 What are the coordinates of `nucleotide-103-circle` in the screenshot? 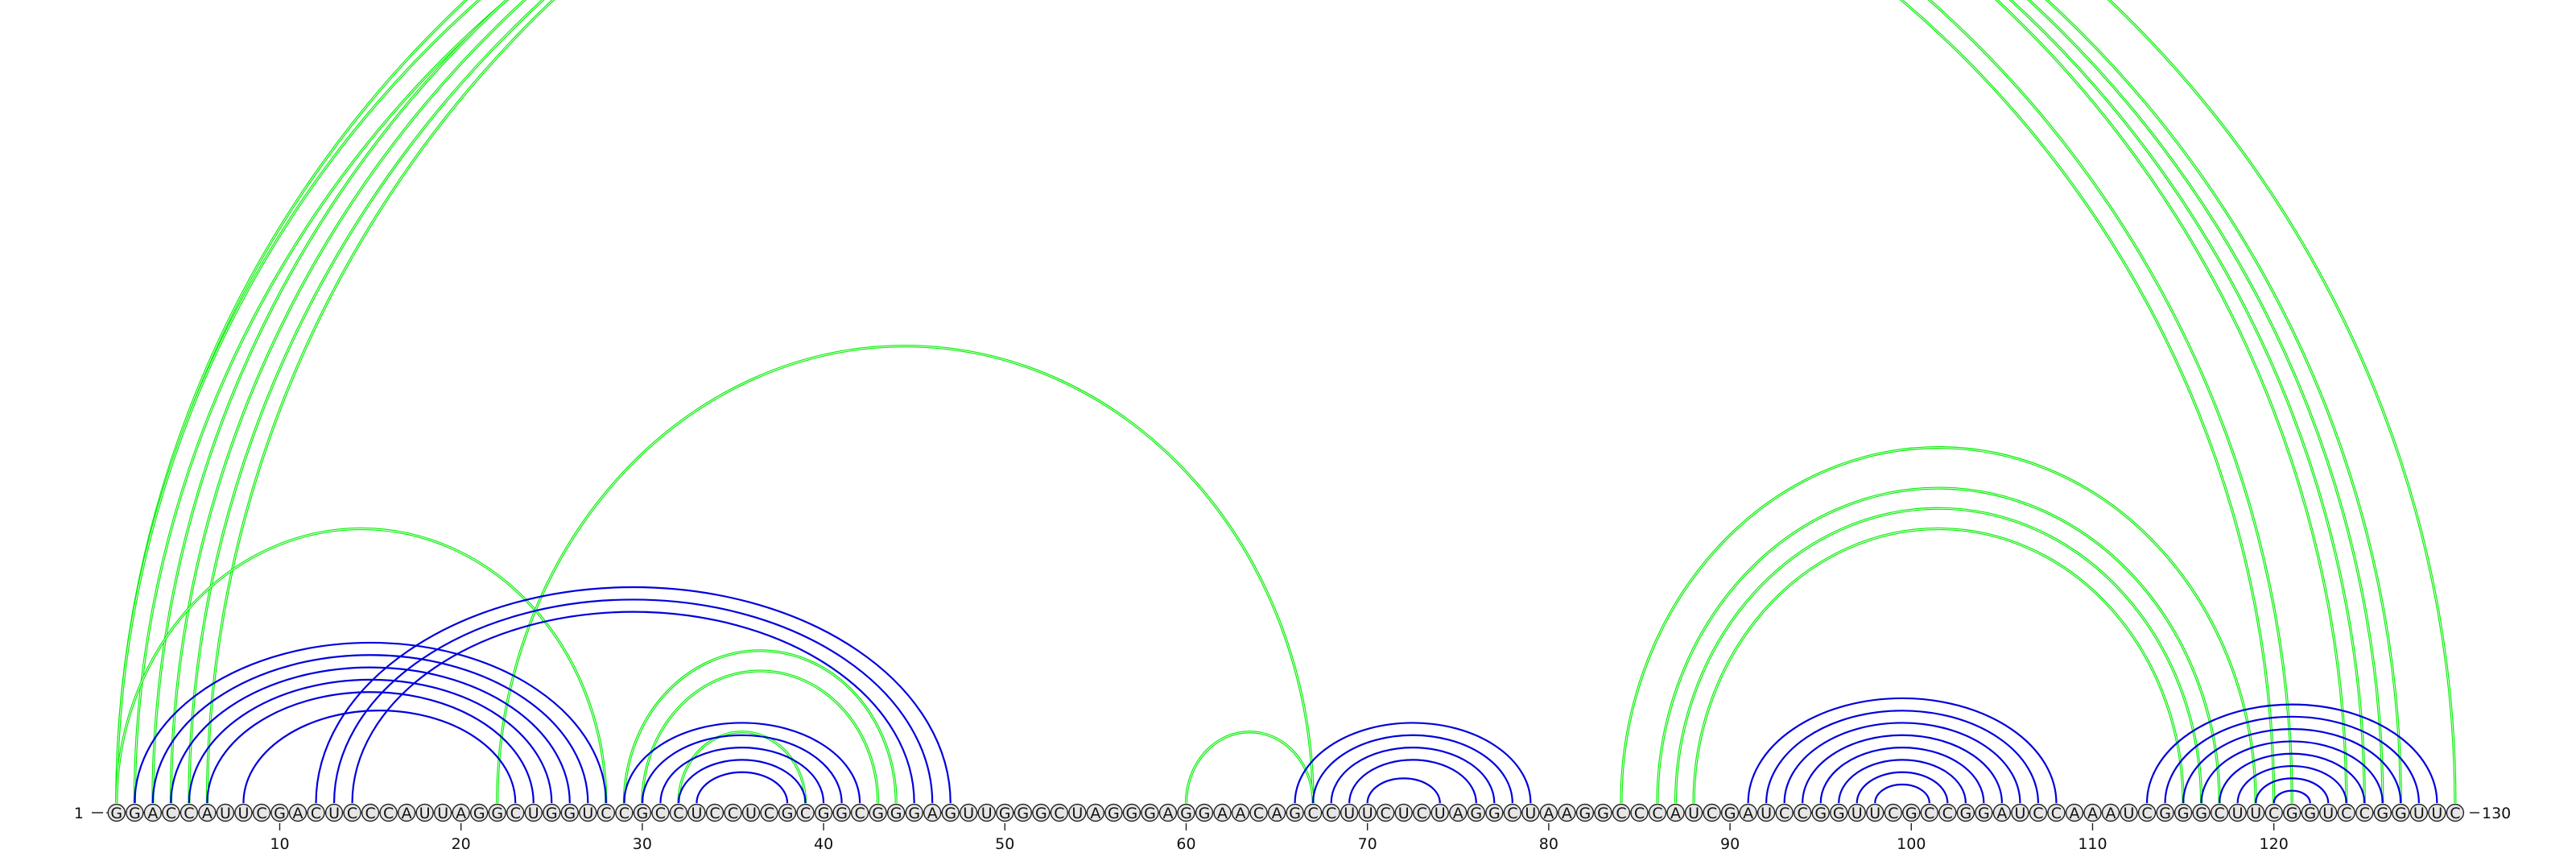 It's located at (1965, 812).